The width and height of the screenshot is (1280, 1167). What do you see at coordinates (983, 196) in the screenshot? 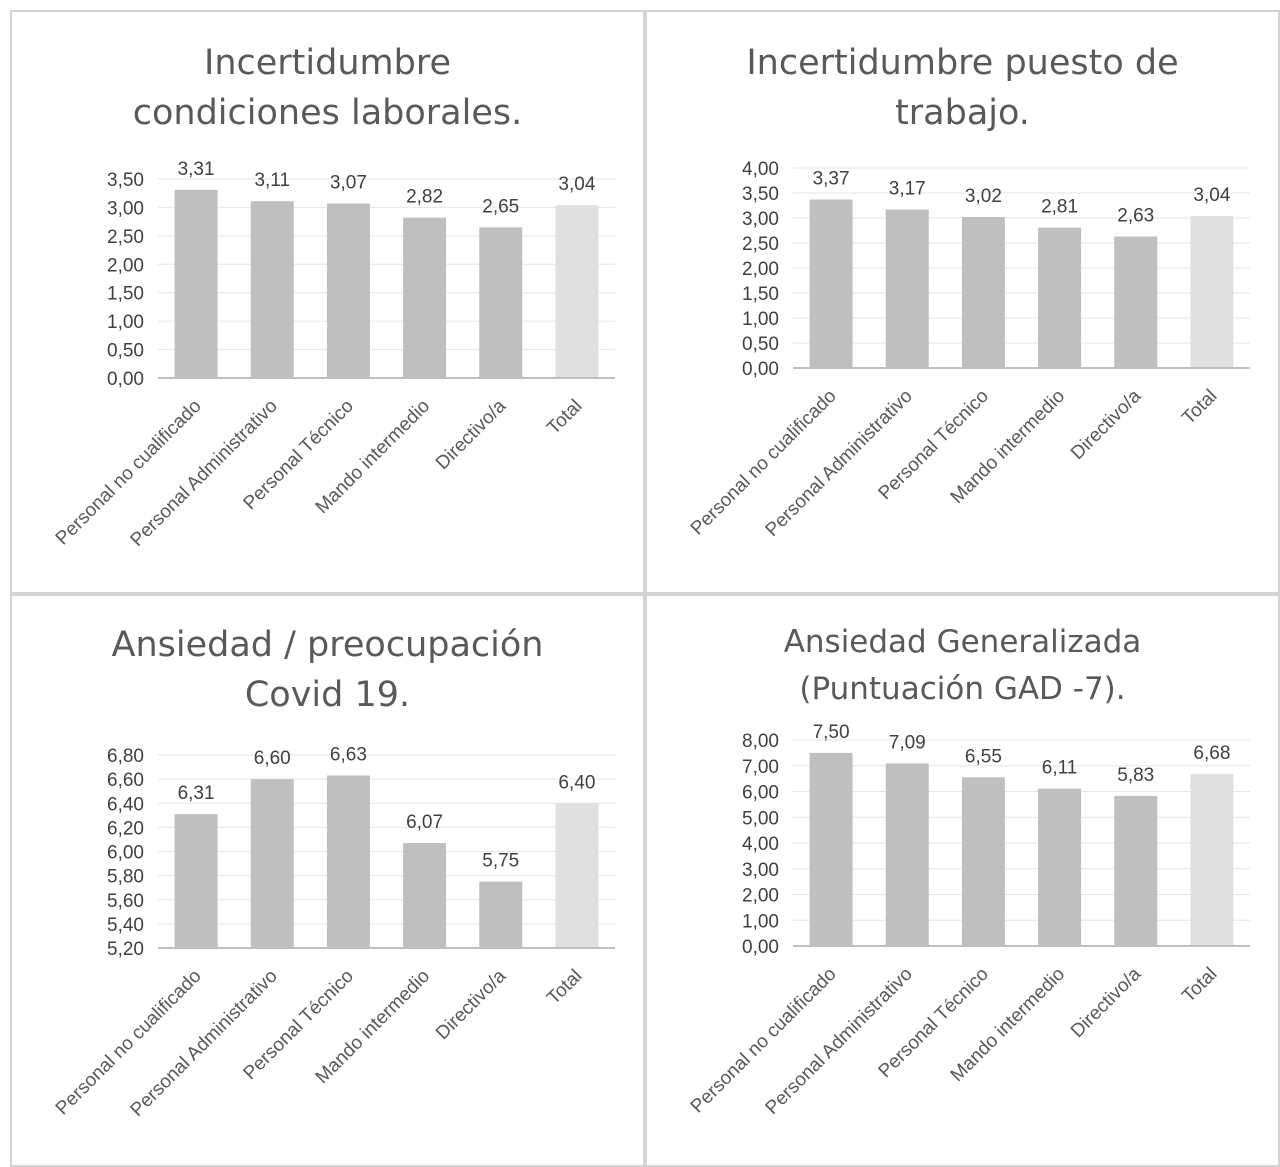
I see `data-label: 3,02` at bounding box center [983, 196].